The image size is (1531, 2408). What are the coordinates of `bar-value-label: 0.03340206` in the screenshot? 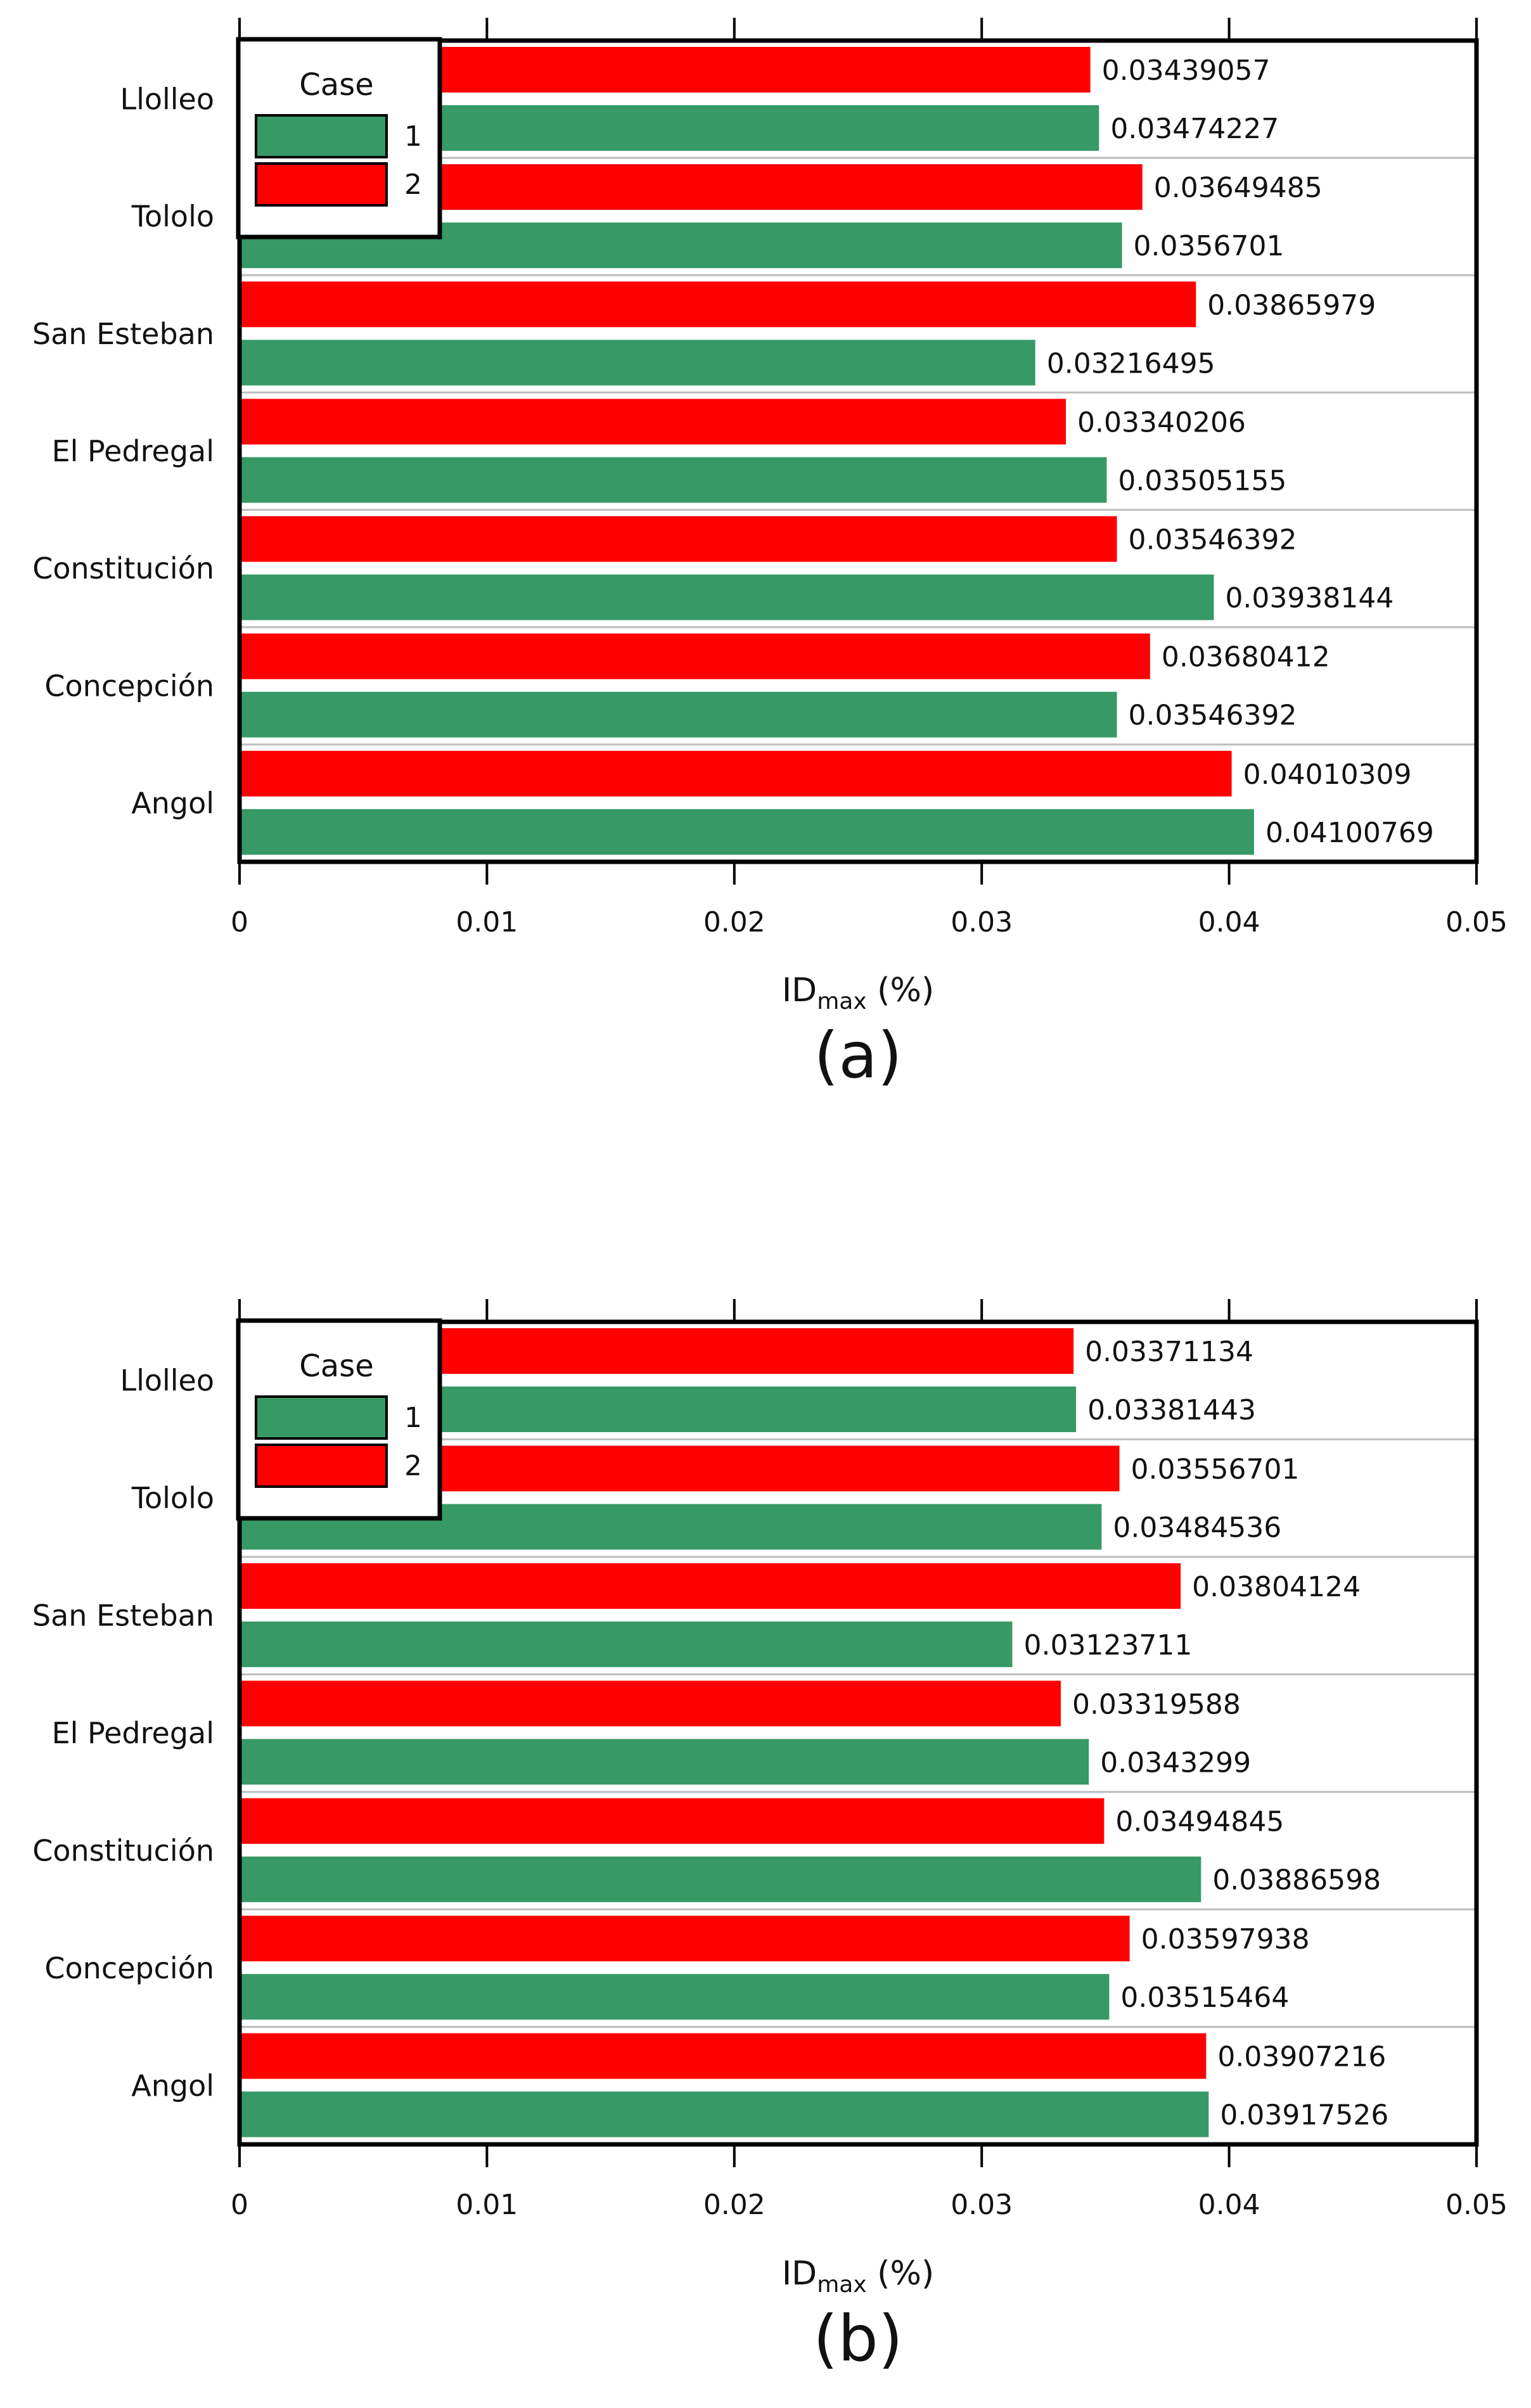 It's located at (1161, 422).